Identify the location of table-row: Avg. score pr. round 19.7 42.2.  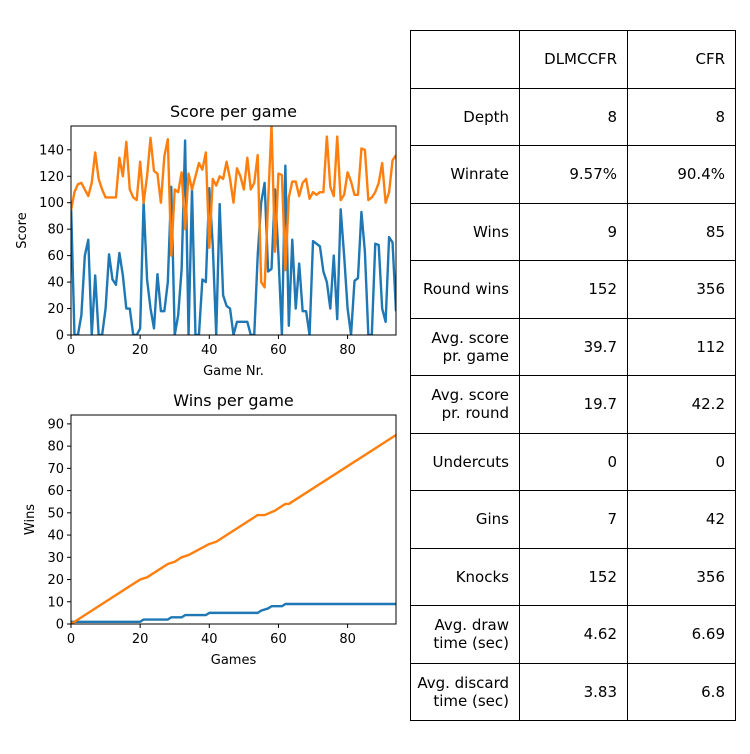
(573, 404).